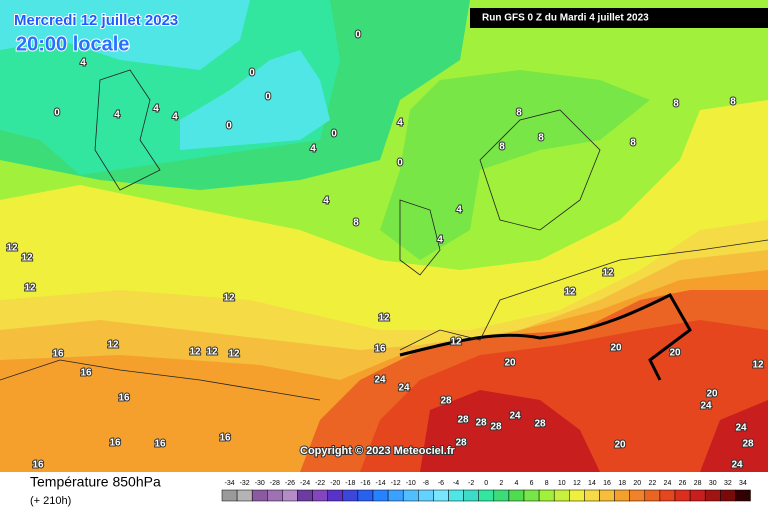  I want to click on legend-label: 16, so click(607, 483).